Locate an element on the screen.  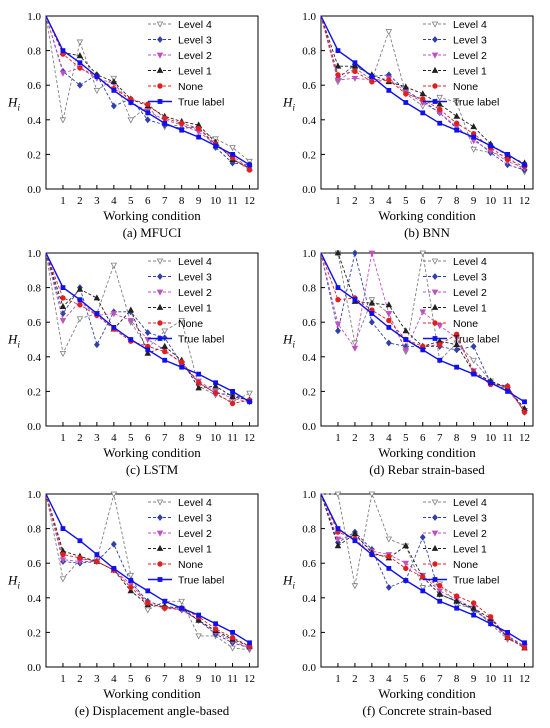
legend-label: Level 1 is located at coordinates (195, 72).